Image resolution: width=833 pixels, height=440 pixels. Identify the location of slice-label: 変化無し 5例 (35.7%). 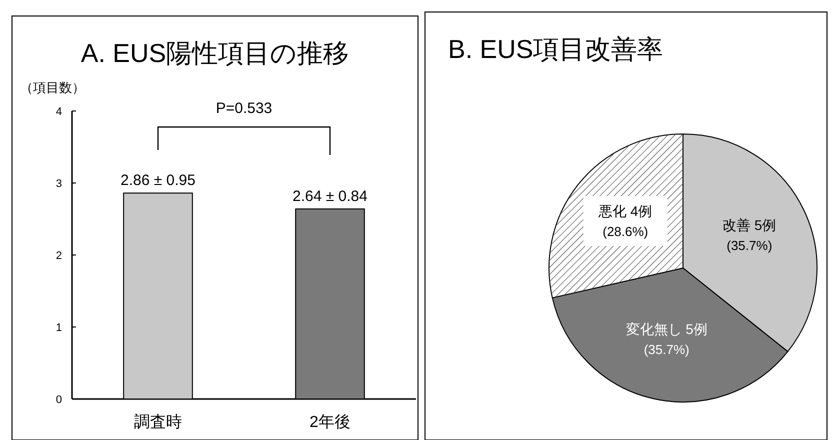
(667, 338).